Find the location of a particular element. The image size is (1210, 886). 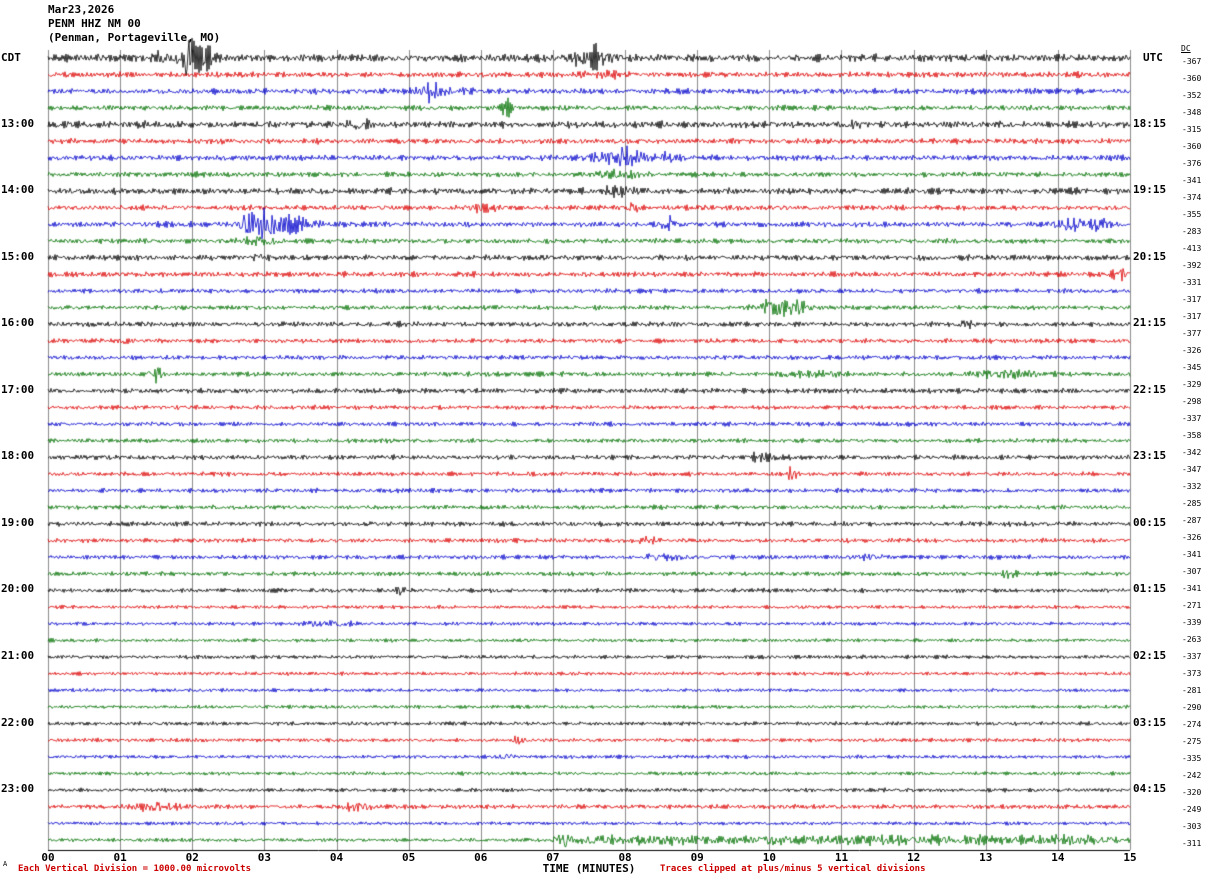

dc-offset-value: -358 is located at coordinates (1192, 435).